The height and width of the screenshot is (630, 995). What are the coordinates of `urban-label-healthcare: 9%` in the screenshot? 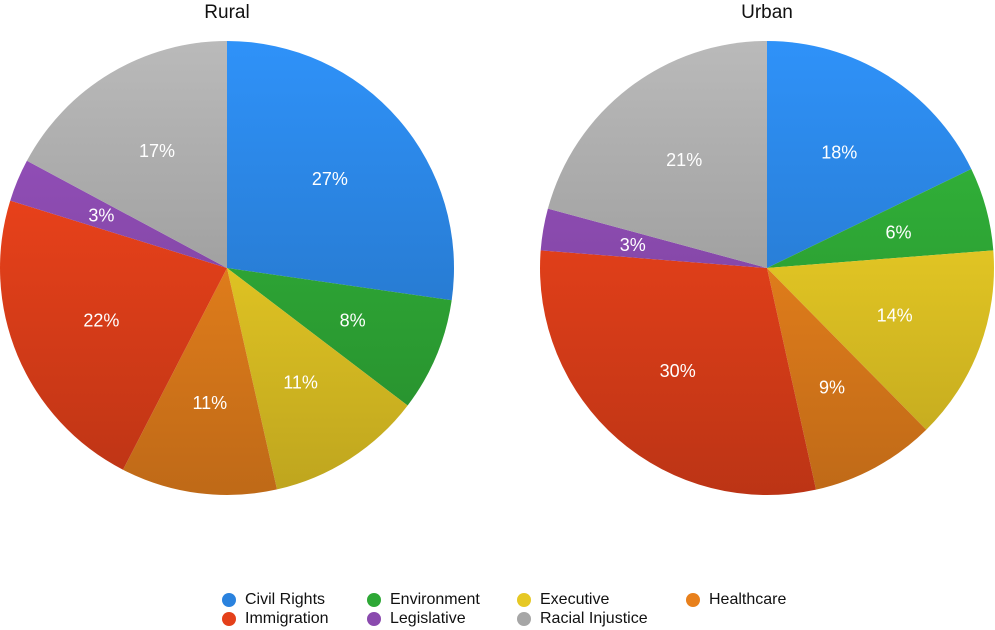 It's located at (832, 388).